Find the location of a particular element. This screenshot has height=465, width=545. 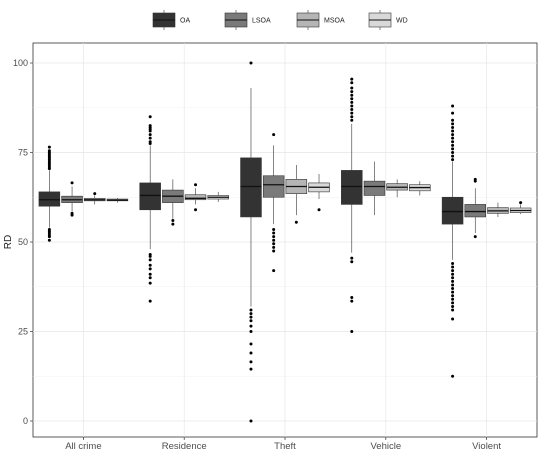

y-axis: 0 25 50 75 100 is located at coordinates (23, 242).